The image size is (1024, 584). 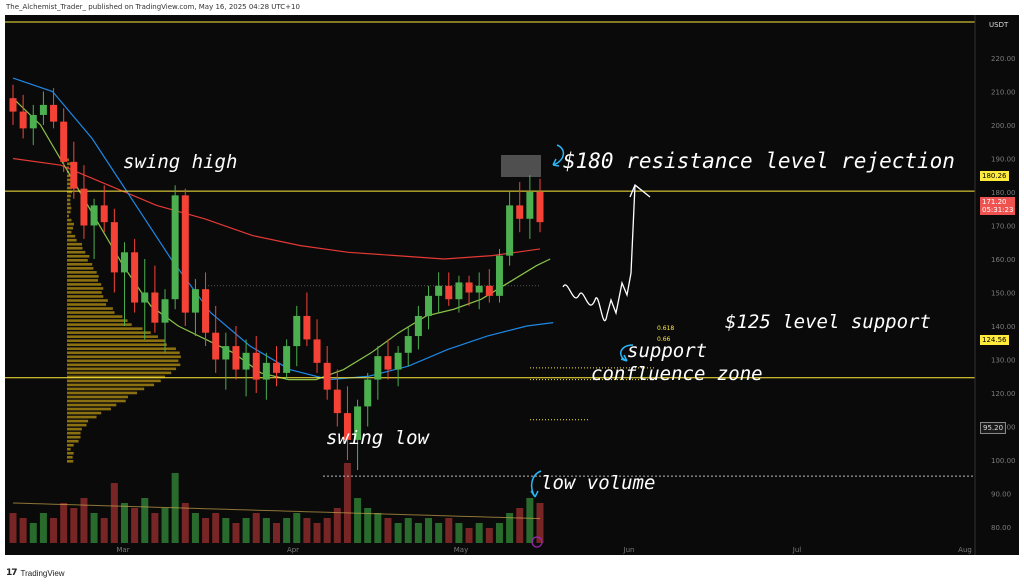 I want to click on tradingview-footer: 17 TradingView, so click(x=35, y=573).